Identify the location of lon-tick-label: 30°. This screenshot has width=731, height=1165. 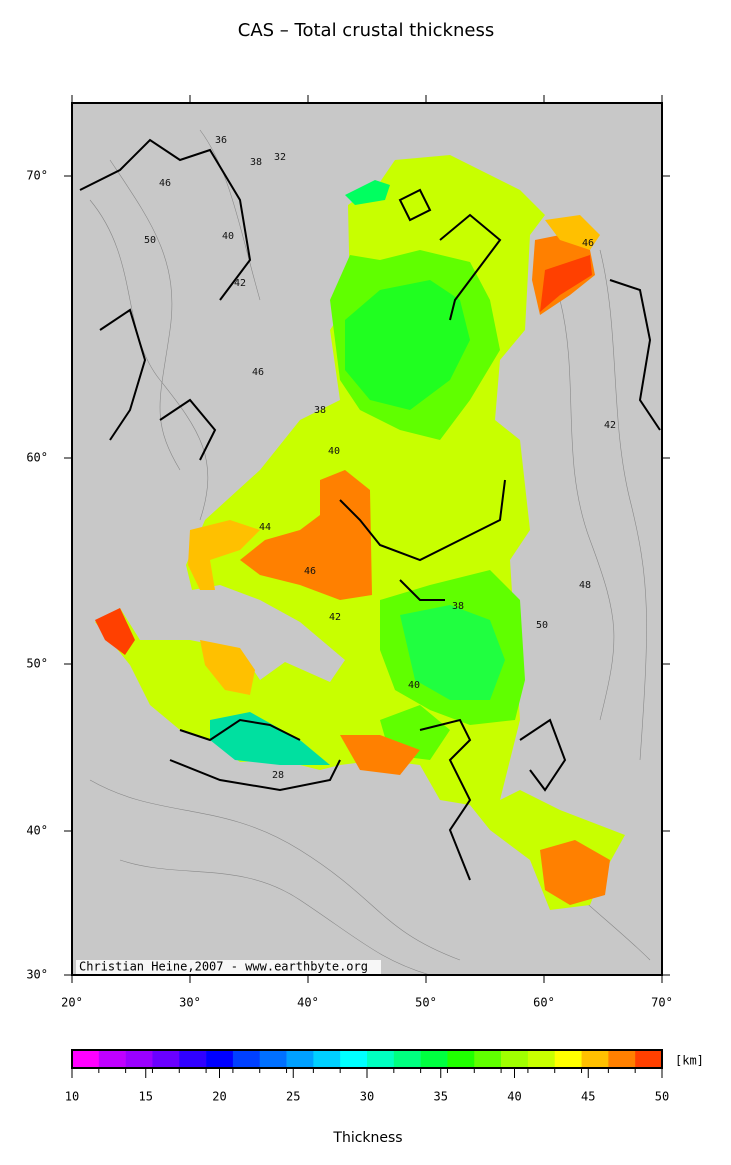
(190, 1003).